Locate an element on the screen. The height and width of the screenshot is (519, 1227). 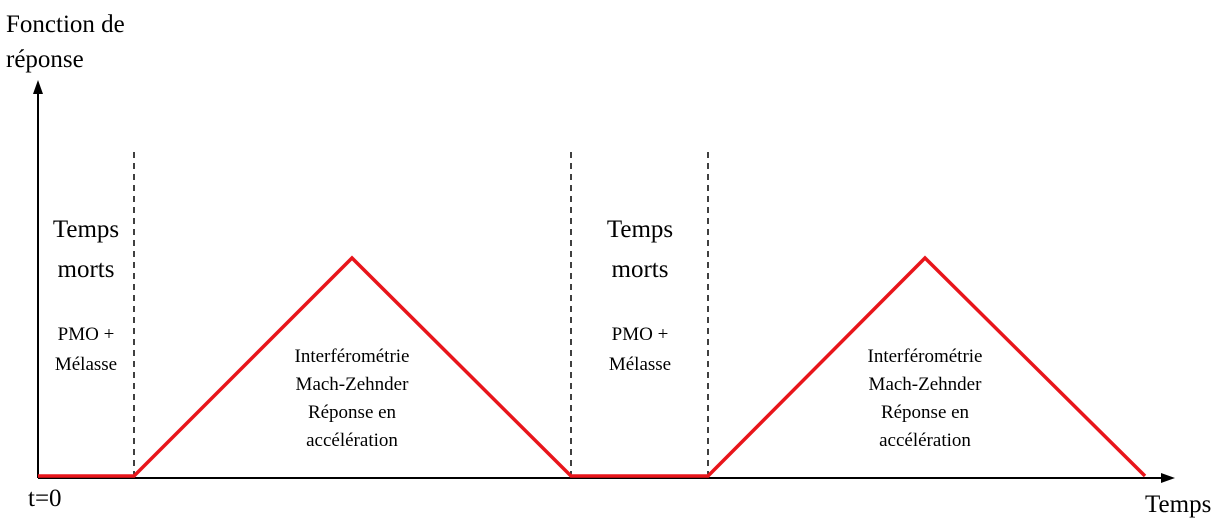
origin-label: t=0 is located at coordinates (45, 498).